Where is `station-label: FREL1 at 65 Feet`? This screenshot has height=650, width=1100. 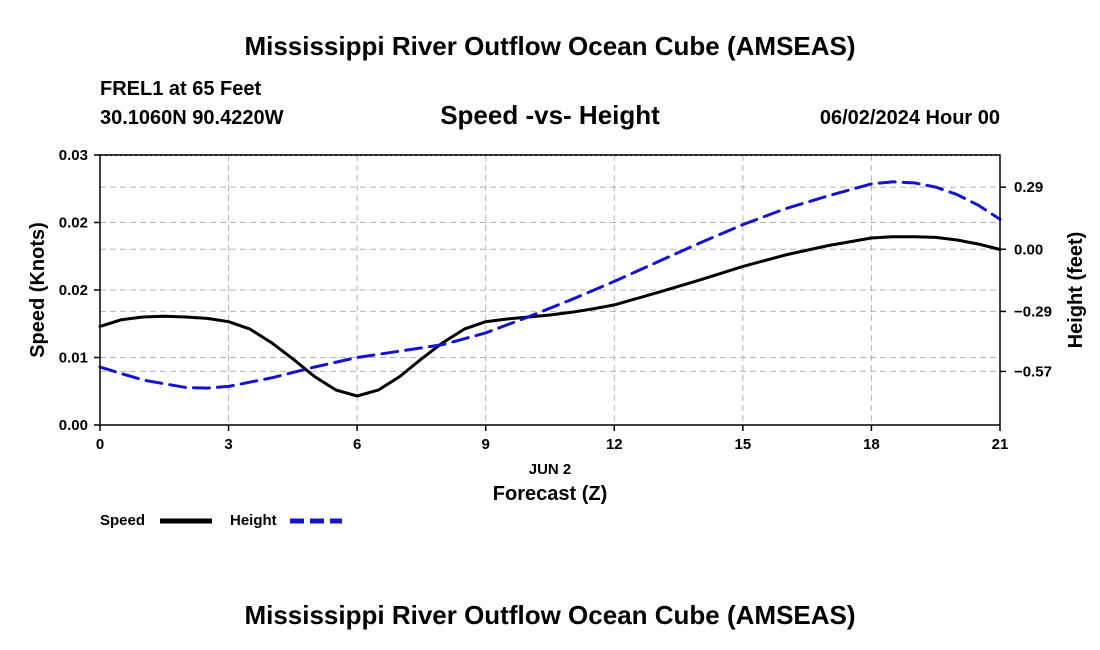
station-label: FREL1 at 65 Feet is located at coordinates (181, 89).